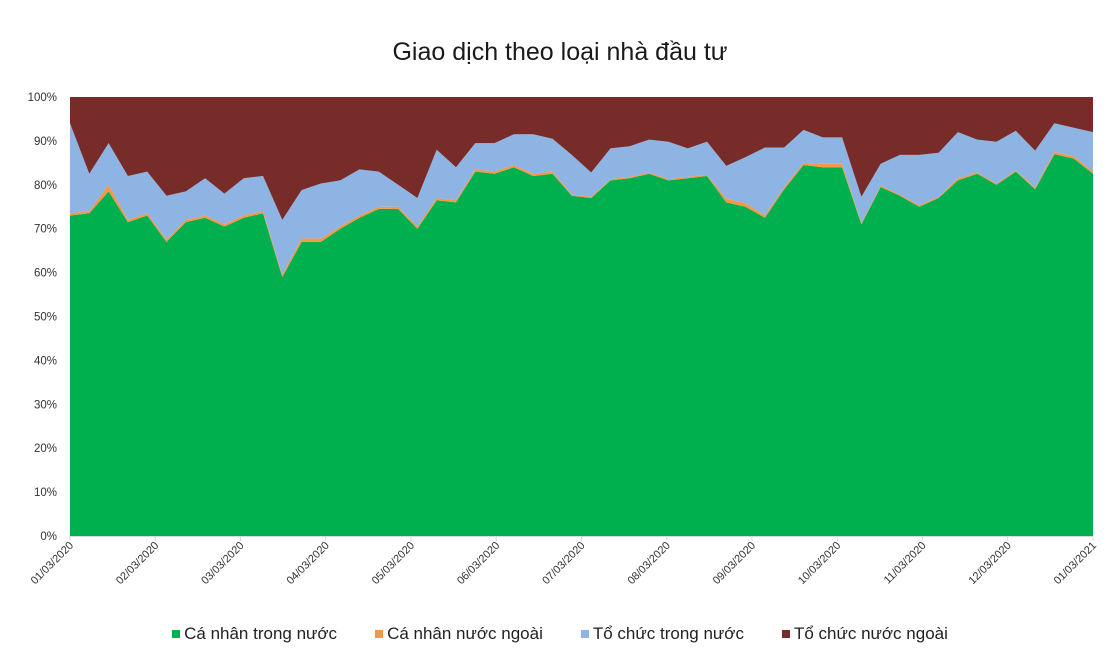 This screenshot has height=667, width=1120. What do you see at coordinates (819, 563) in the screenshot?
I see `x-tick-label: 10/03/2020` at bounding box center [819, 563].